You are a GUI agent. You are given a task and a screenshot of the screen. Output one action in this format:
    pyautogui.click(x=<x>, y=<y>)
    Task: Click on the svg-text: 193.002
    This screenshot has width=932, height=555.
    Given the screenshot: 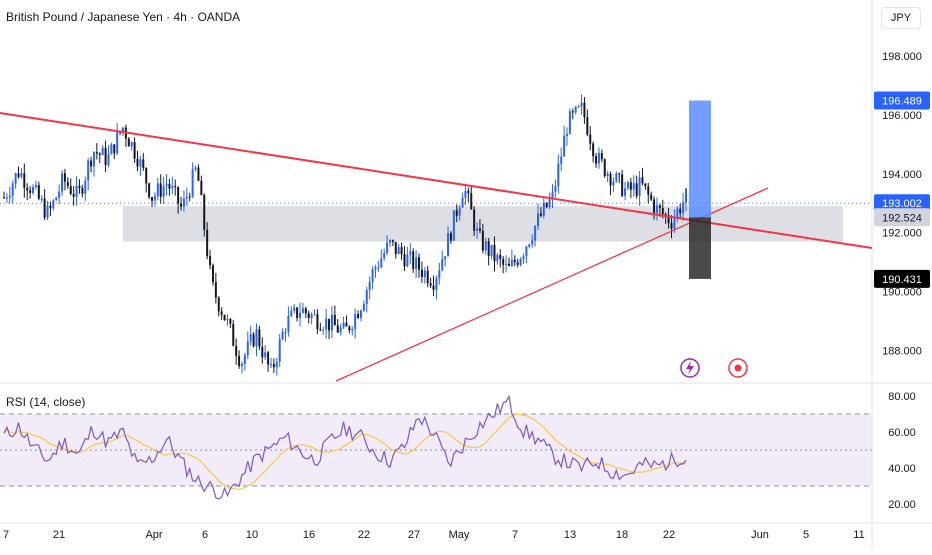 What is the action you would take?
    pyautogui.click(x=902, y=204)
    